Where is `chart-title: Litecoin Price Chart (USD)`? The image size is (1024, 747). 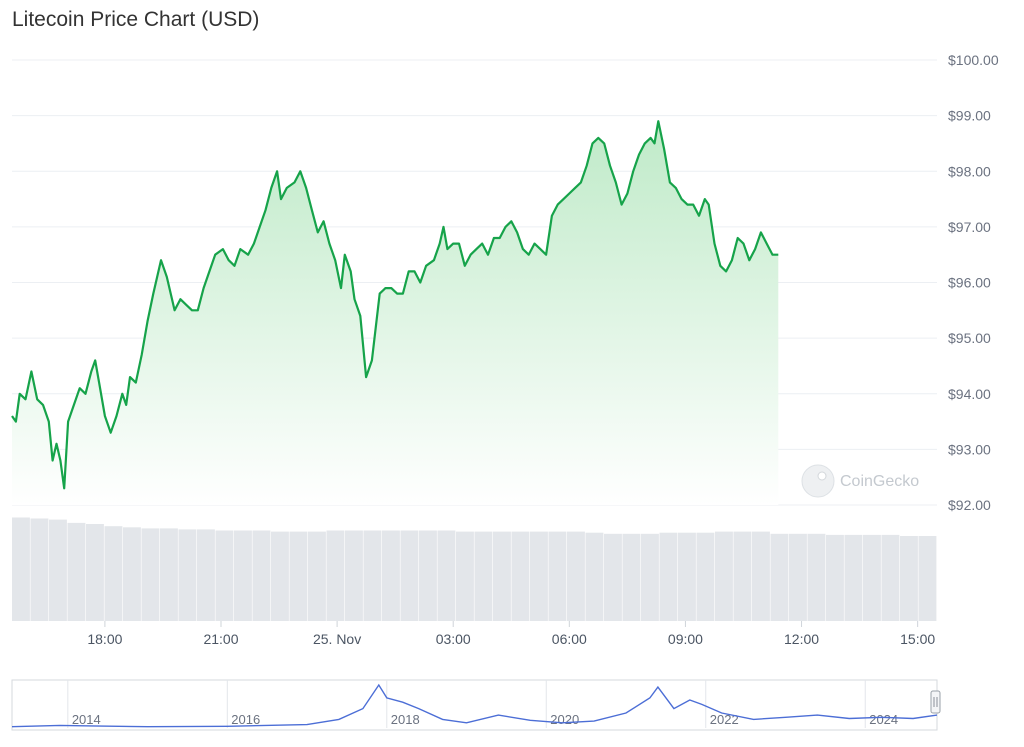
chart-title: Litecoin Price Chart (USD) is located at coordinates (136, 19).